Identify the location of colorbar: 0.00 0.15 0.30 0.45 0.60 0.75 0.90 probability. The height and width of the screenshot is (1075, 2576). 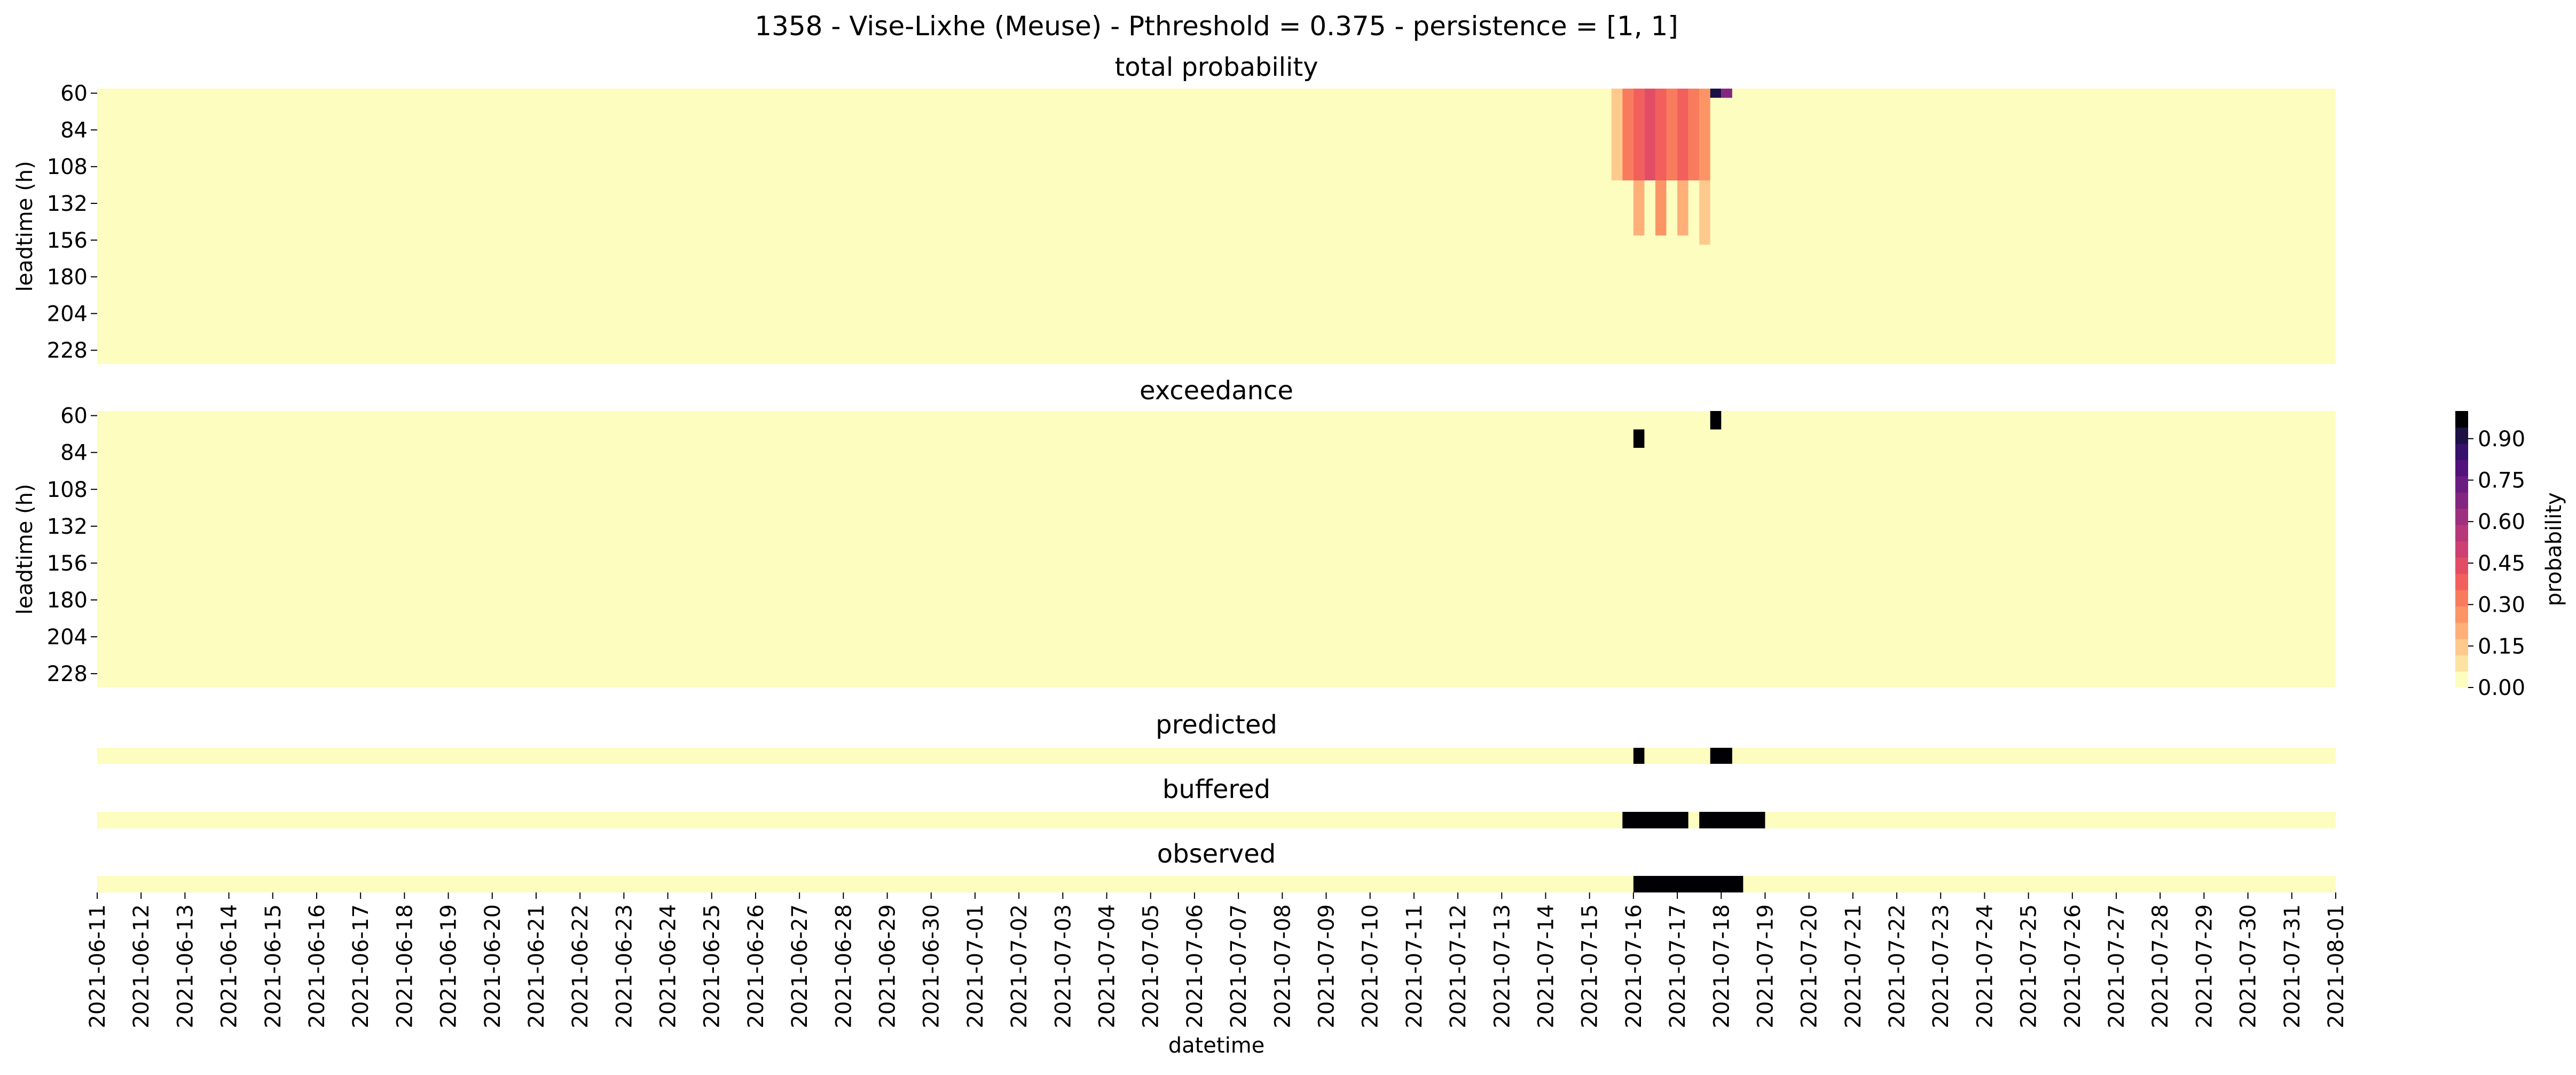
(2511, 555).